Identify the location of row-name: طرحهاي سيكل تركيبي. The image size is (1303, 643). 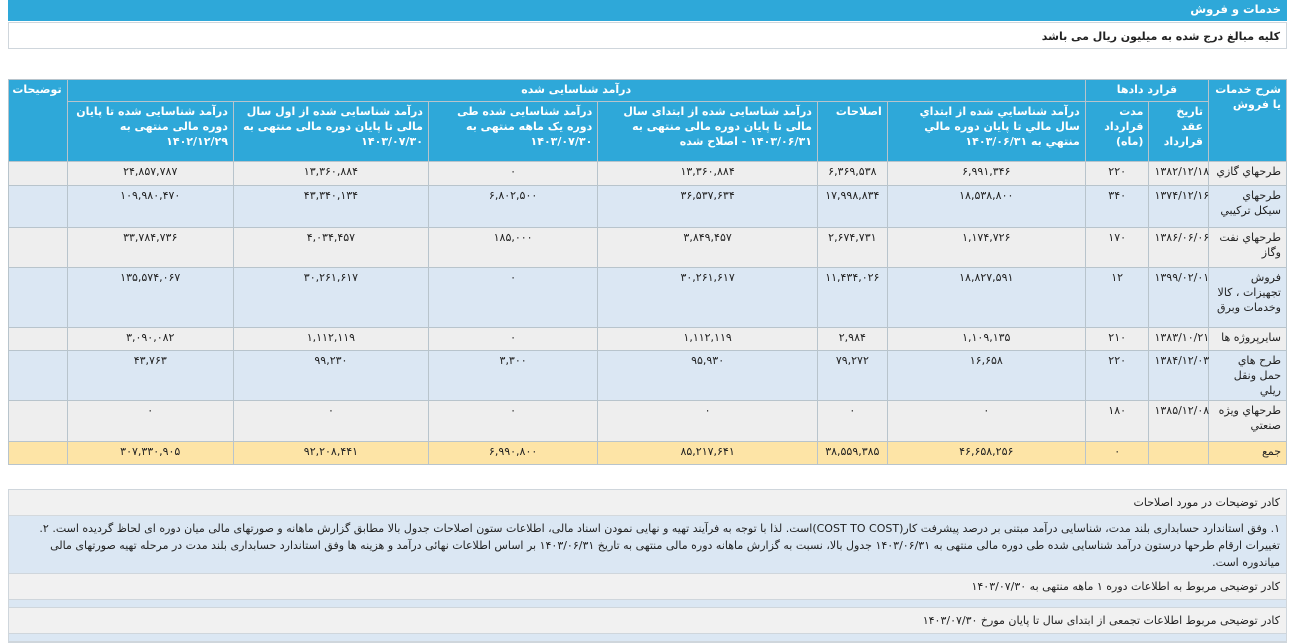
(1247, 206).